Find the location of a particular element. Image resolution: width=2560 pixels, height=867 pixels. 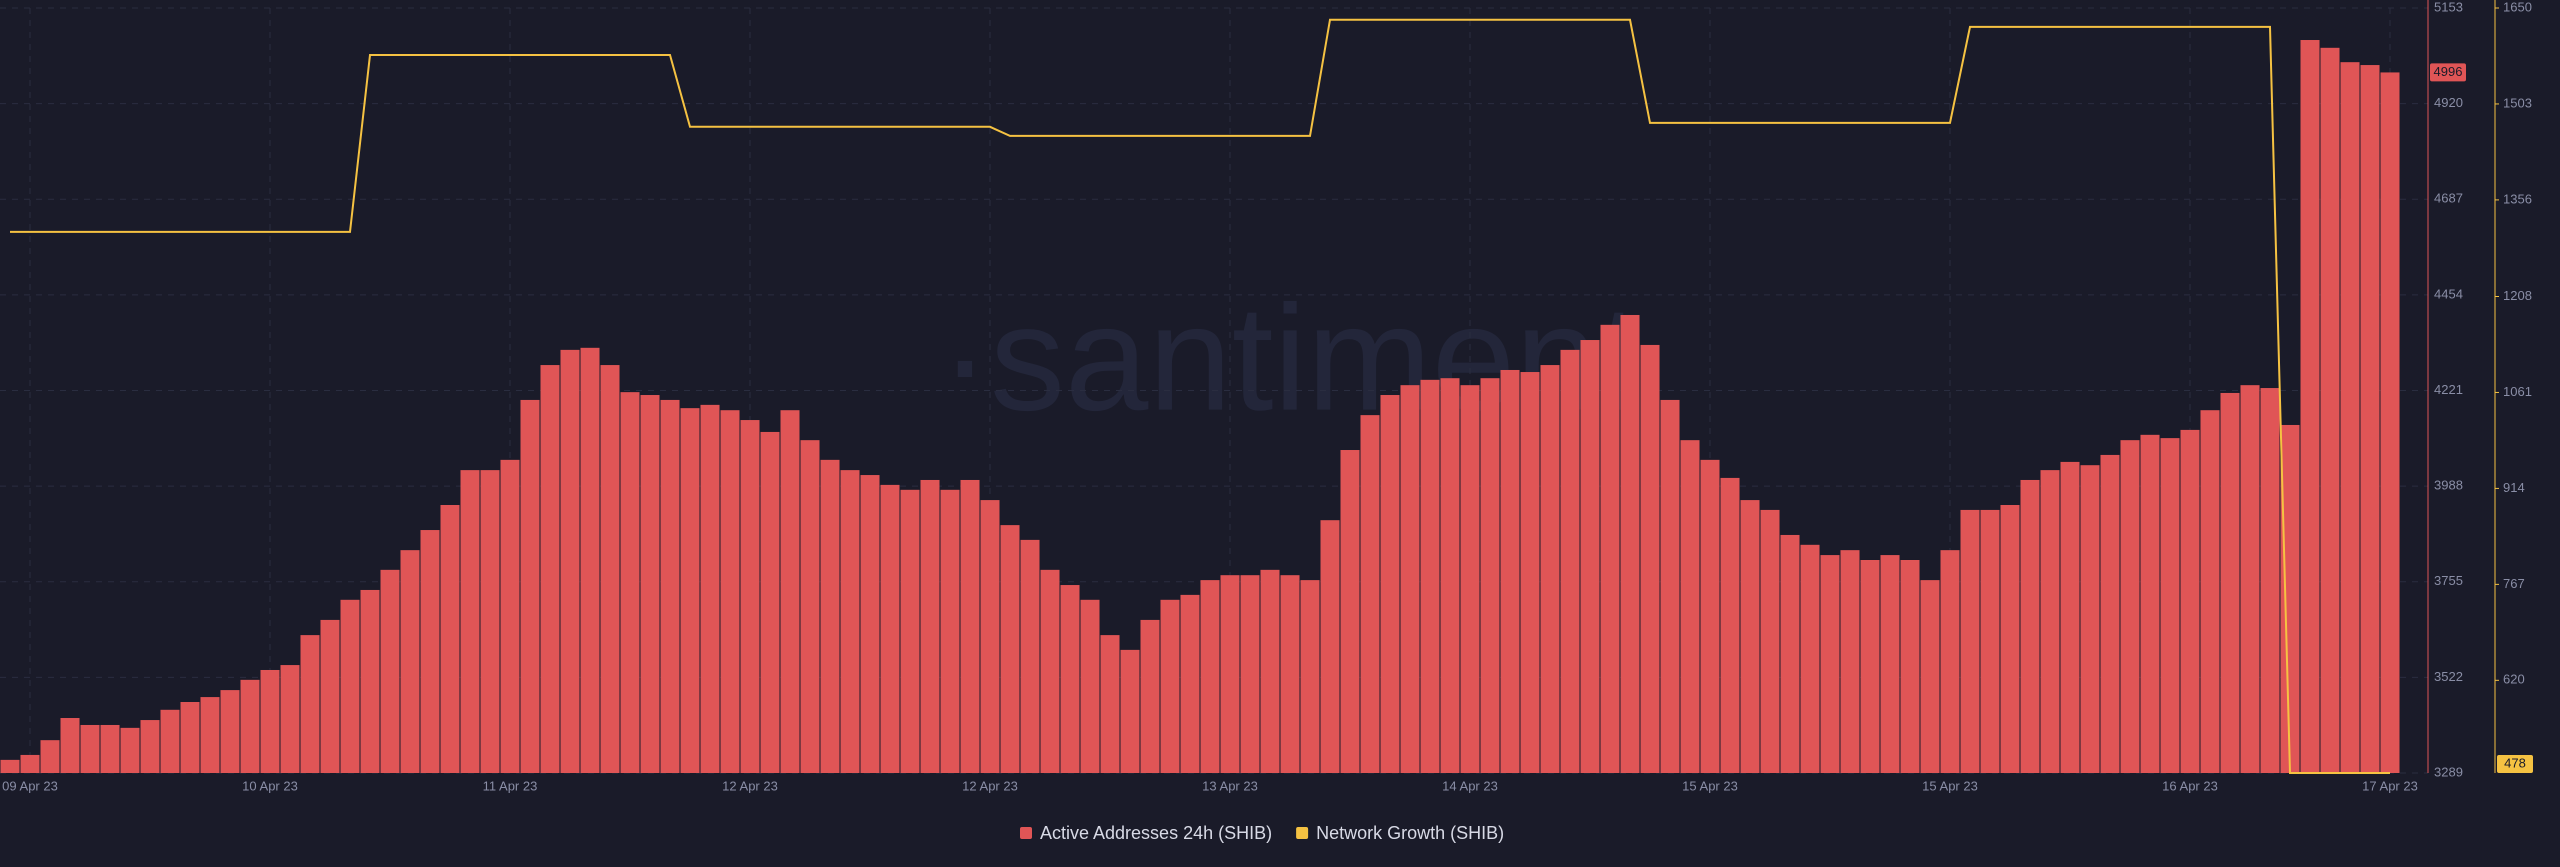

y2-tick-label: 767 is located at coordinates (2514, 583).